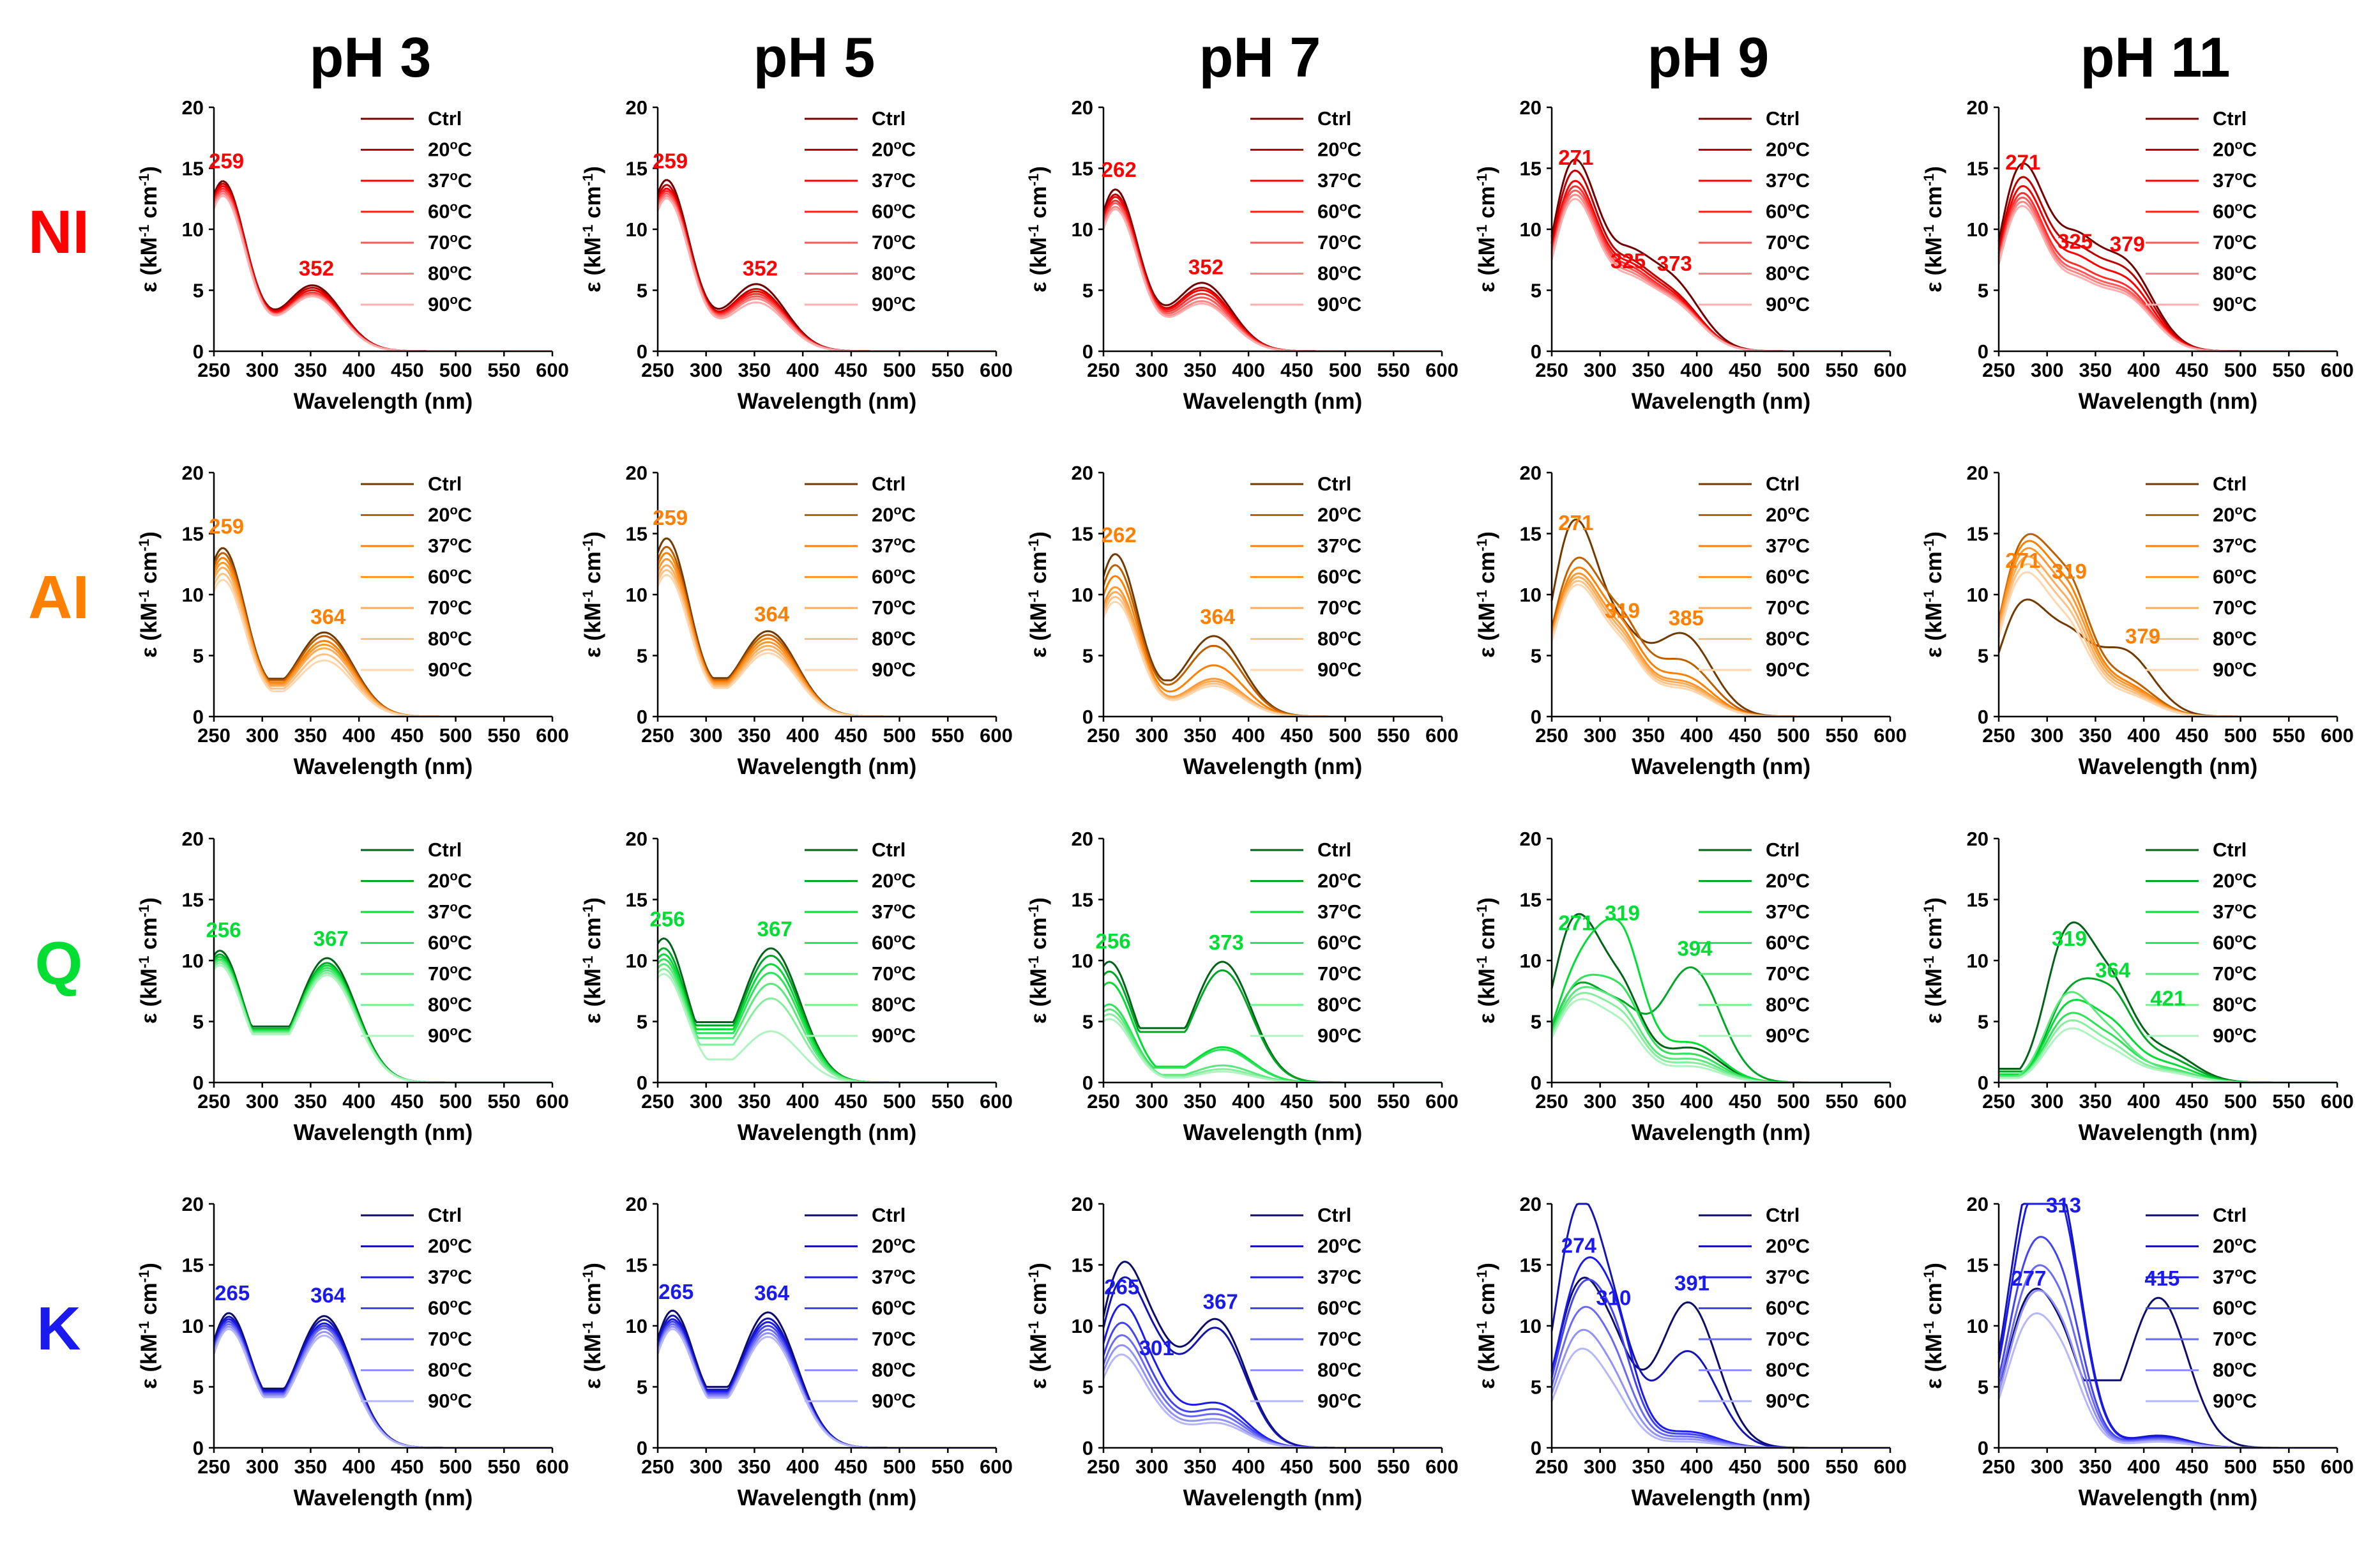 The height and width of the screenshot is (1550, 2380). What do you see at coordinates (2167, 1326) in the screenshot?
I see `series-line-k-ph11-37c` at bounding box center [2167, 1326].